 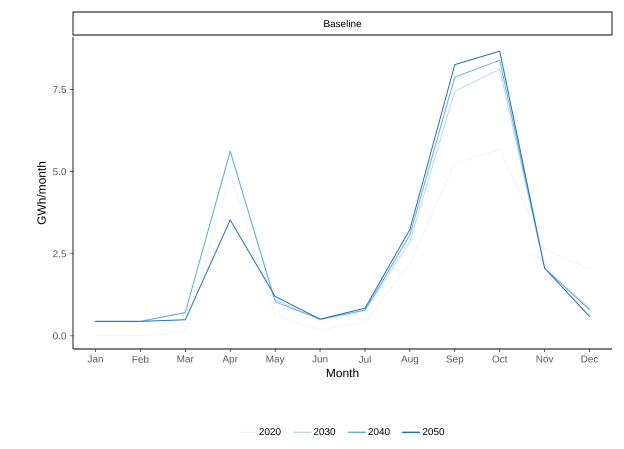 What do you see at coordinates (140, 359) in the screenshot?
I see `x-tick-label: Feb` at bounding box center [140, 359].